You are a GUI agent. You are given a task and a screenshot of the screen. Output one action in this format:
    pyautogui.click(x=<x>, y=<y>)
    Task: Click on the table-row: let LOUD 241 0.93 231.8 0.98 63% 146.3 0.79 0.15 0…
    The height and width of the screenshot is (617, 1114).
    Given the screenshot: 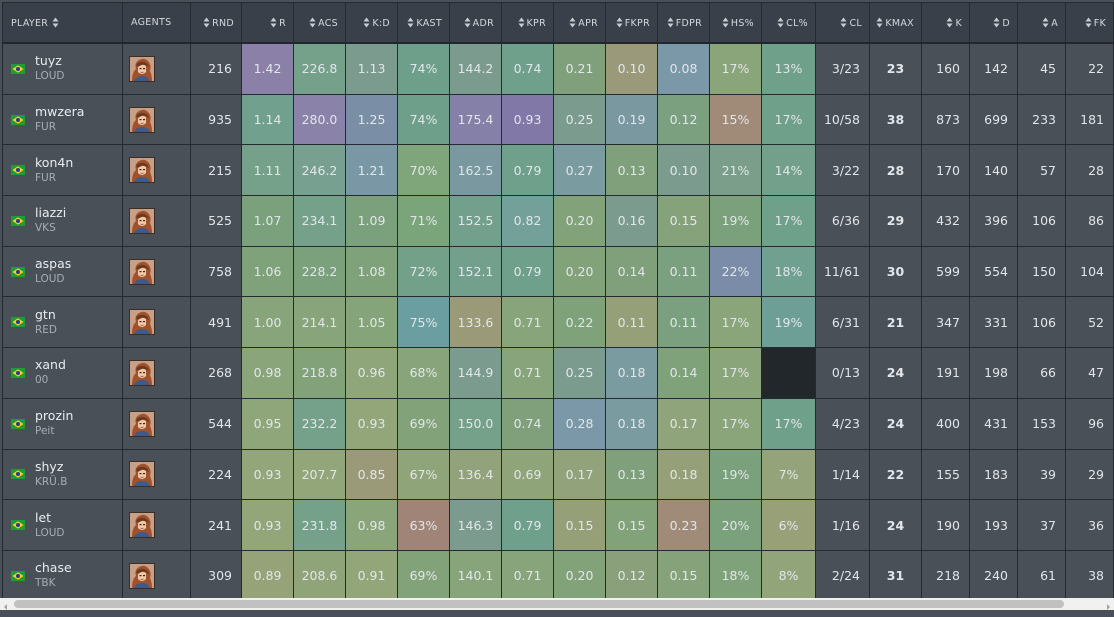 What is the action you would take?
    pyautogui.click(x=558, y=525)
    